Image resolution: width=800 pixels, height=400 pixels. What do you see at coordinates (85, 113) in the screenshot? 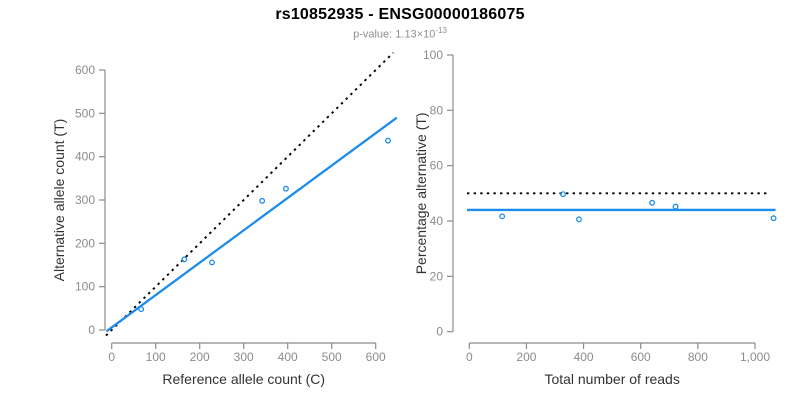
I see `y-tick-label: 500` at bounding box center [85, 113].